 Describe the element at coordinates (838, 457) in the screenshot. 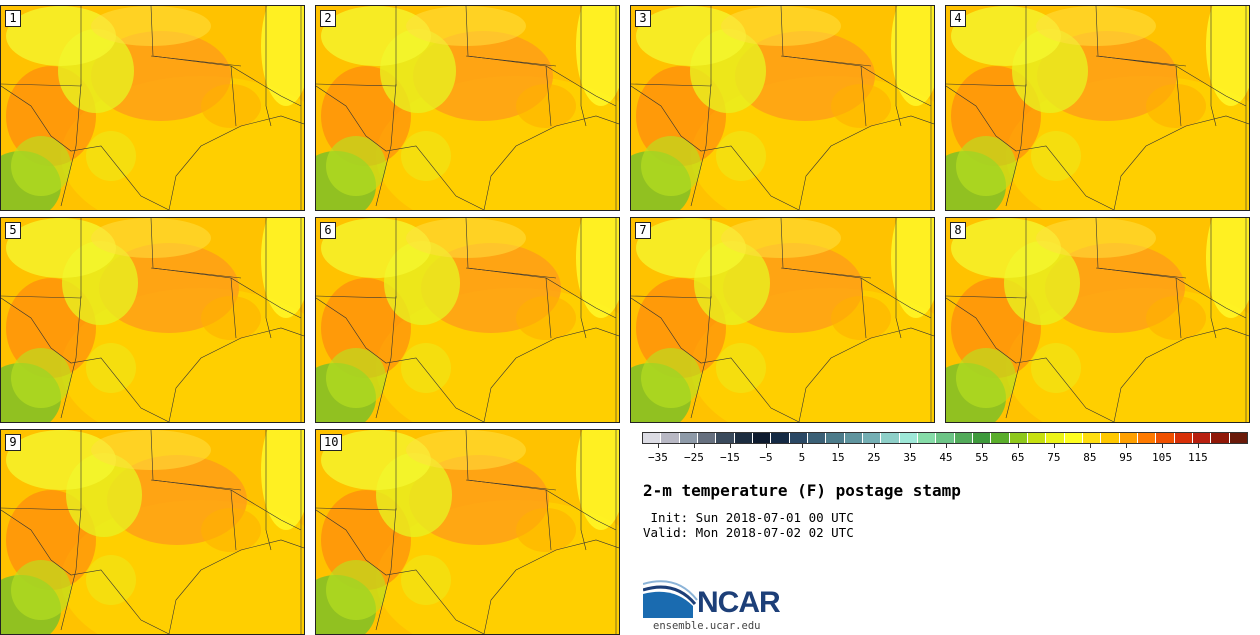

I see `colorbar-tick-label: 15` at that location.